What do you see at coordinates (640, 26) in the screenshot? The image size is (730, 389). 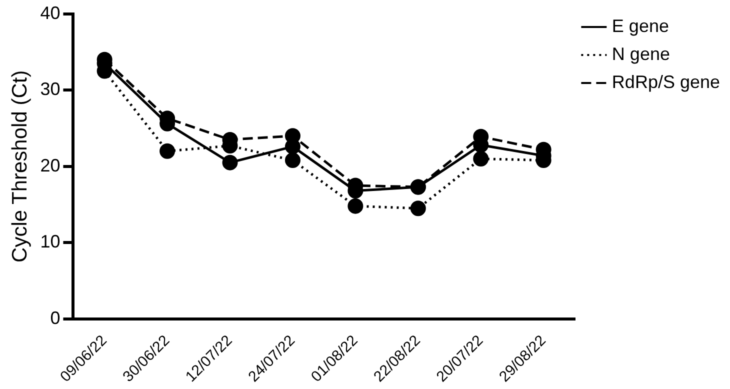 I see `legend-label: E gene` at bounding box center [640, 26].